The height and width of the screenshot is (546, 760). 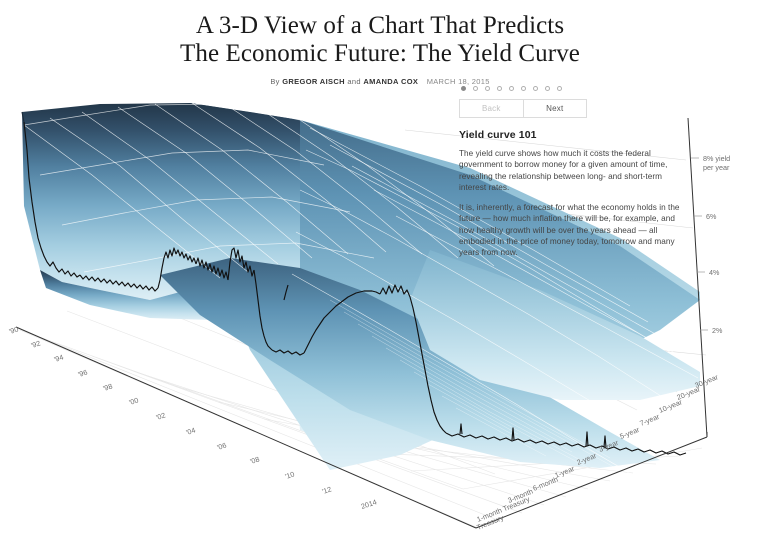 I want to click on byline-conjunction: and, so click(x=354, y=81).